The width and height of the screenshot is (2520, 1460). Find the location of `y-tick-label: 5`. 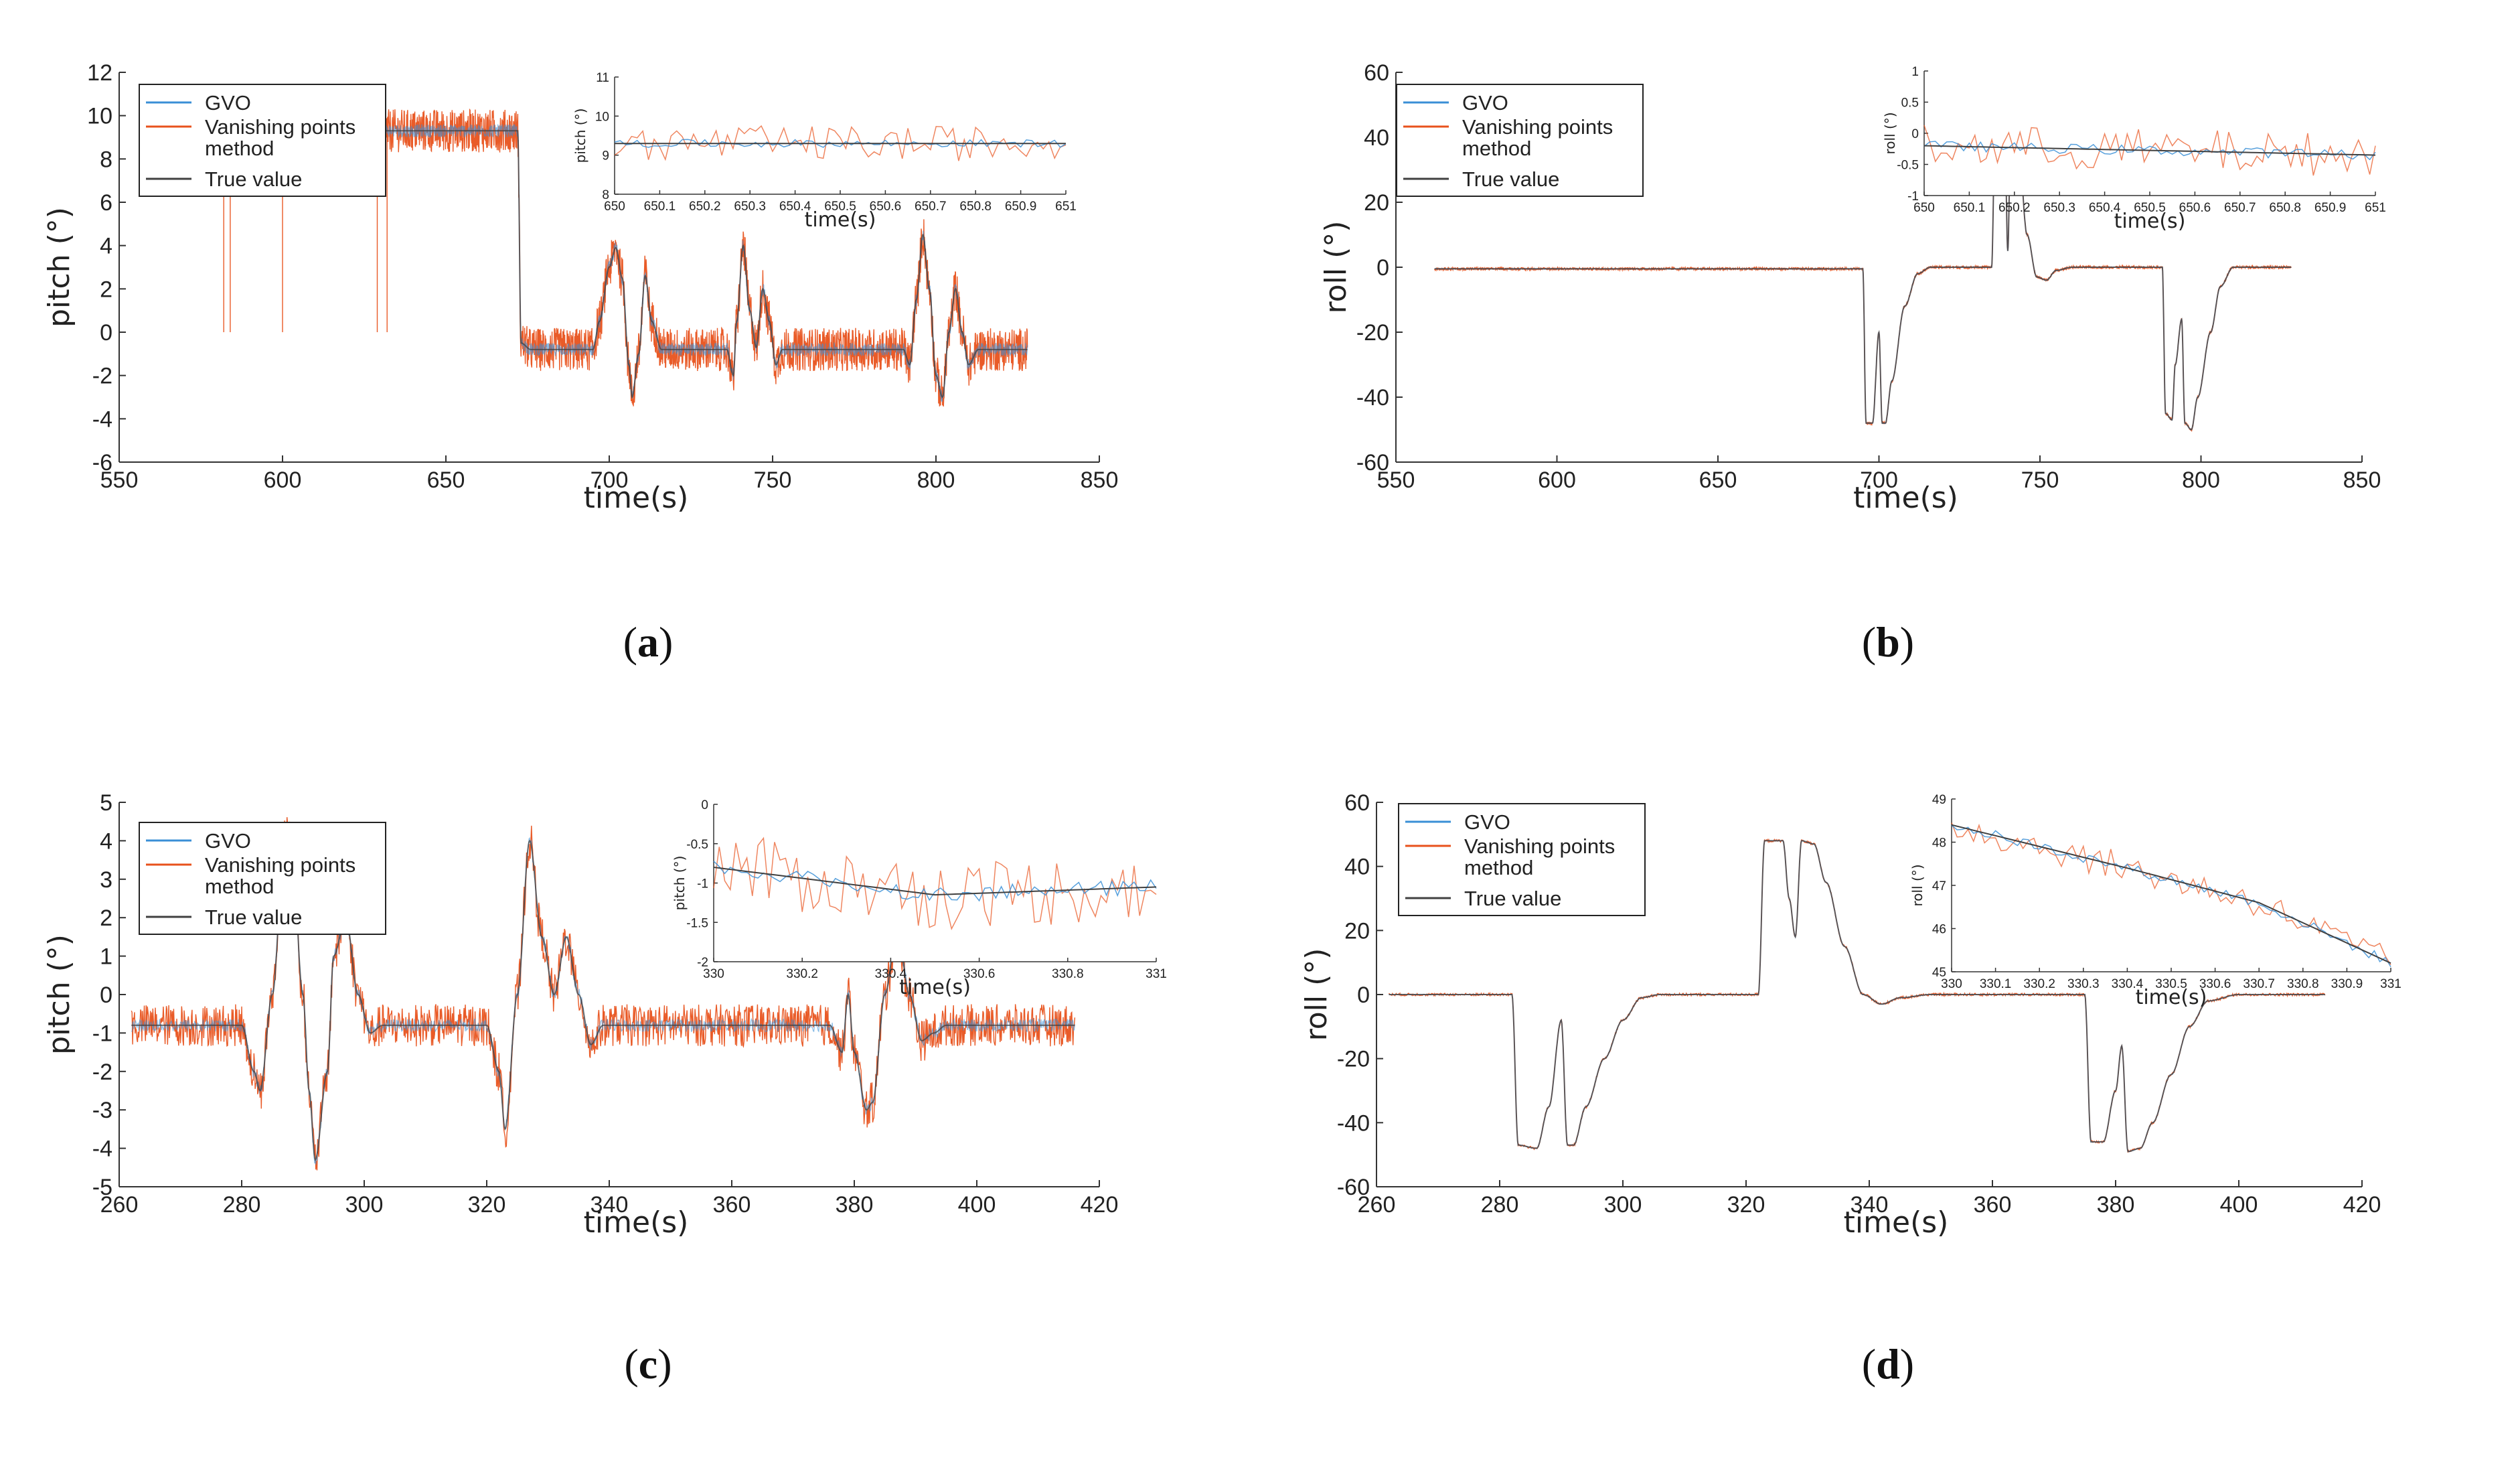

y-tick-label: 5 is located at coordinates (106, 803).